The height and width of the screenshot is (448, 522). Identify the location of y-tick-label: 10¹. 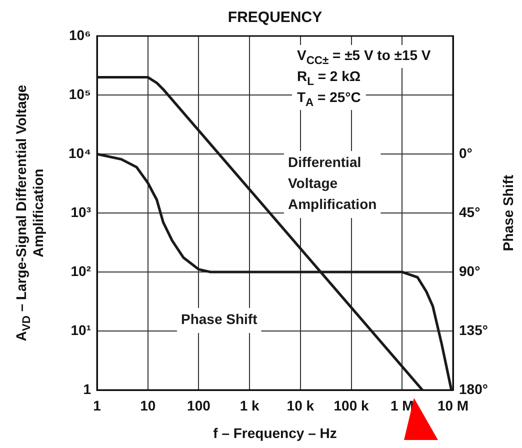
(81, 330).